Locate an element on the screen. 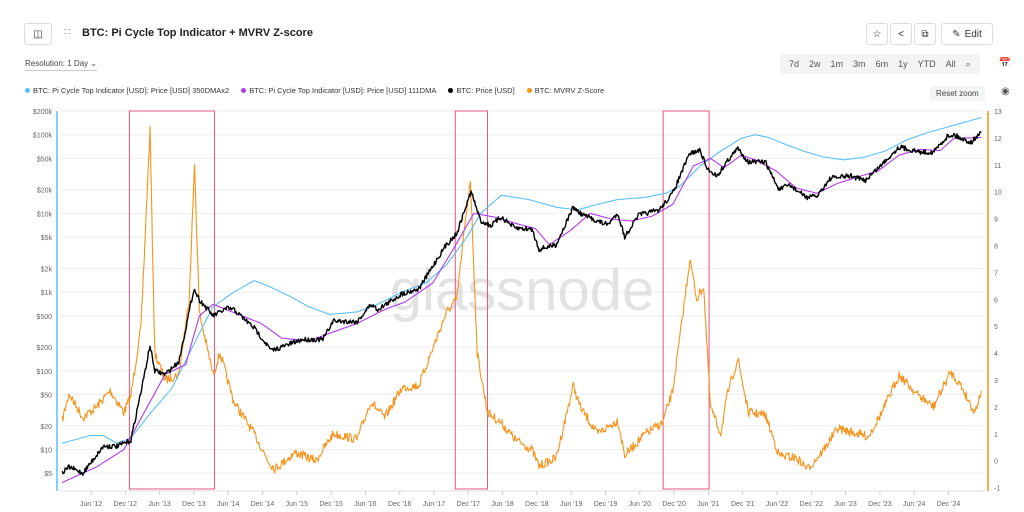 Image resolution: width=1024 pixels, height=512 pixels. range-selector: 7d 2w 1m 3m 6m 1y YTD All ⌕ is located at coordinates (880, 64).